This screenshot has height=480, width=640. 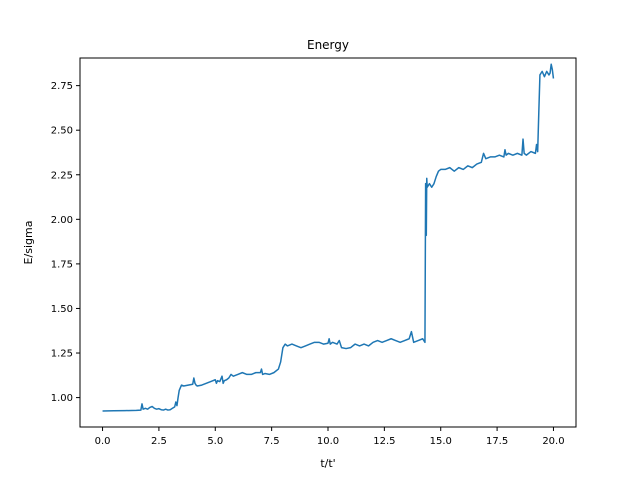 What do you see at coordinates (62, 86) in the screenshot?
I see `y-tick-label: 2.75` at bounding box center [62, 86].